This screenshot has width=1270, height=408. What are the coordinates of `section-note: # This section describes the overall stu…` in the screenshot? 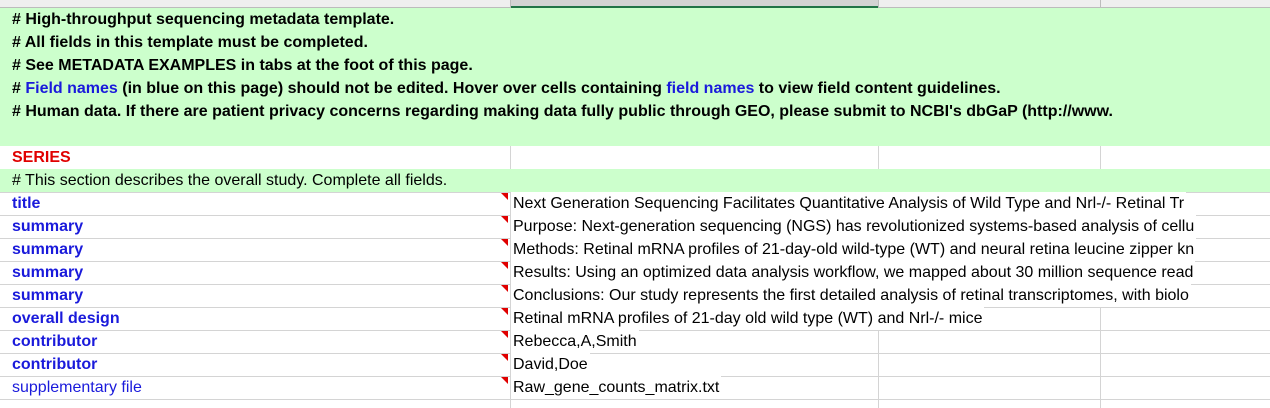 It's located at (230, 180).